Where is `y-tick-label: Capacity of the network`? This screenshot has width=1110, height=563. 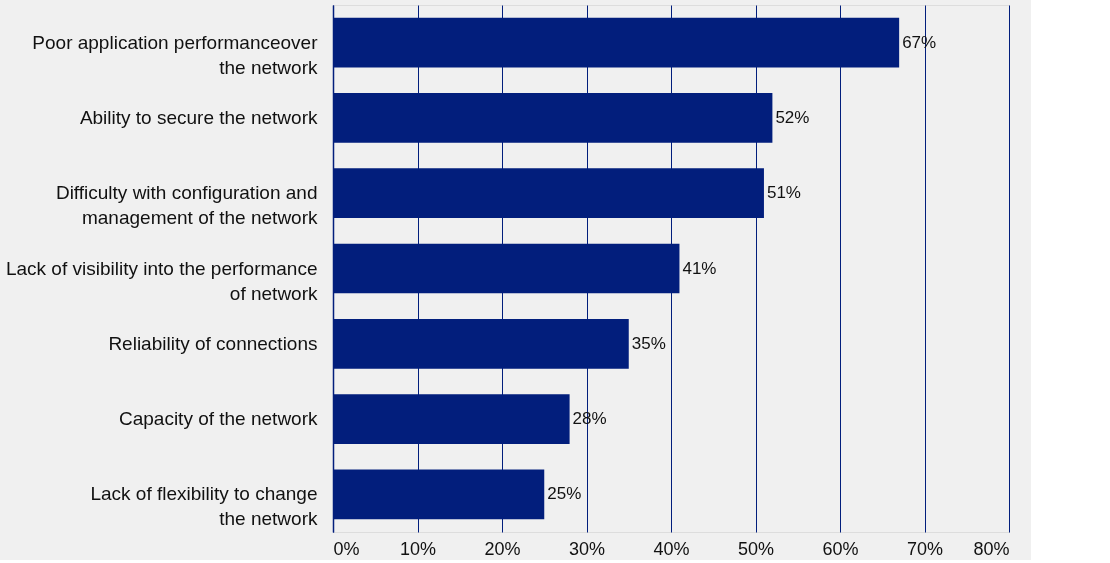
y-tick-label: Capacity of the network is located at coordinates (218, 419).